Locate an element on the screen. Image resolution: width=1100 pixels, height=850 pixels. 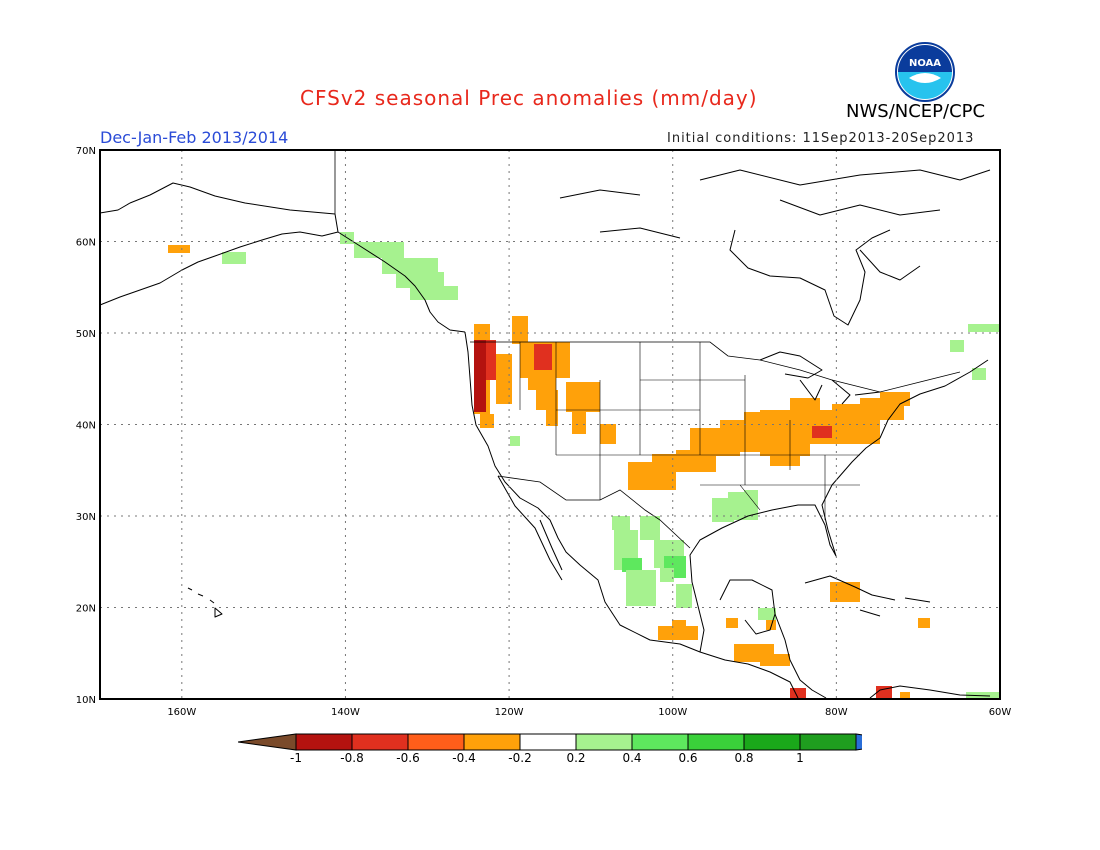
colorbar-tick-label: 1 is located at coordinates (800, 758).